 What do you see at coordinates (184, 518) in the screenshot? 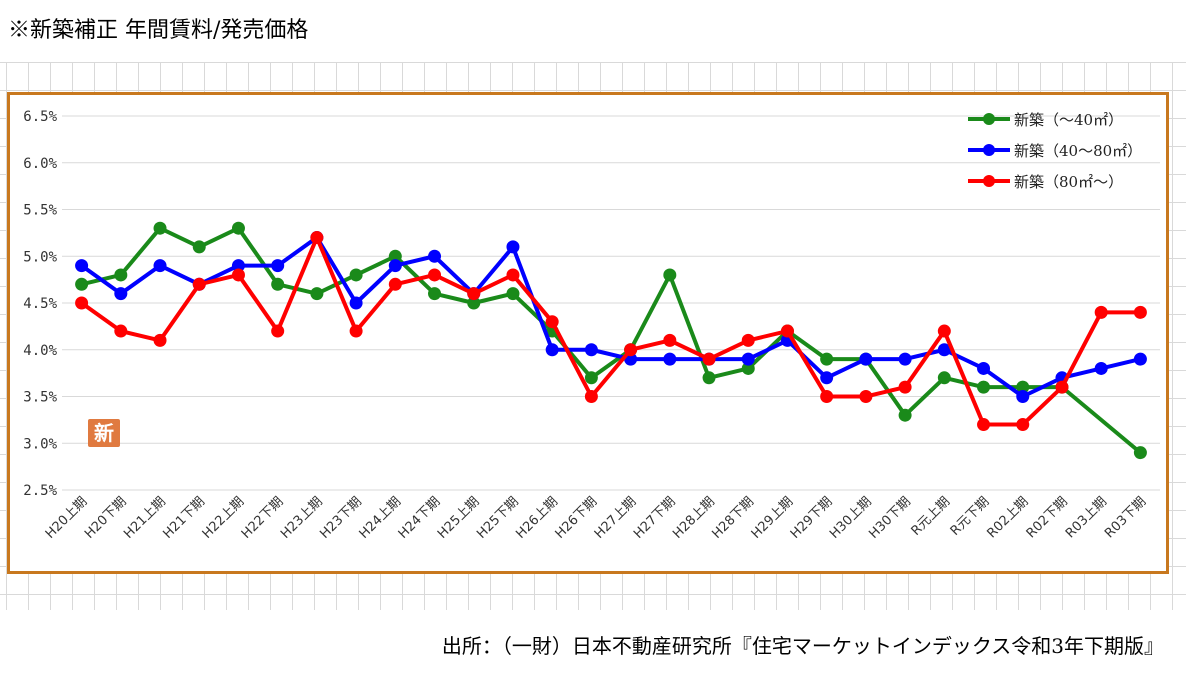
I see `x-tick-label: H21下期` at bounding box center [184, 518].